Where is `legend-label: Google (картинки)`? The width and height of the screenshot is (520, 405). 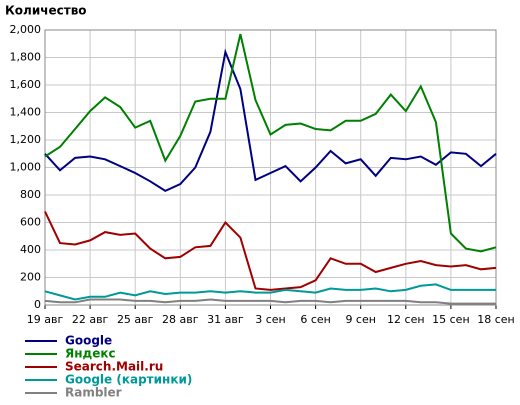
legend-label: Google (картинки) is located at coordinates (128, 380).